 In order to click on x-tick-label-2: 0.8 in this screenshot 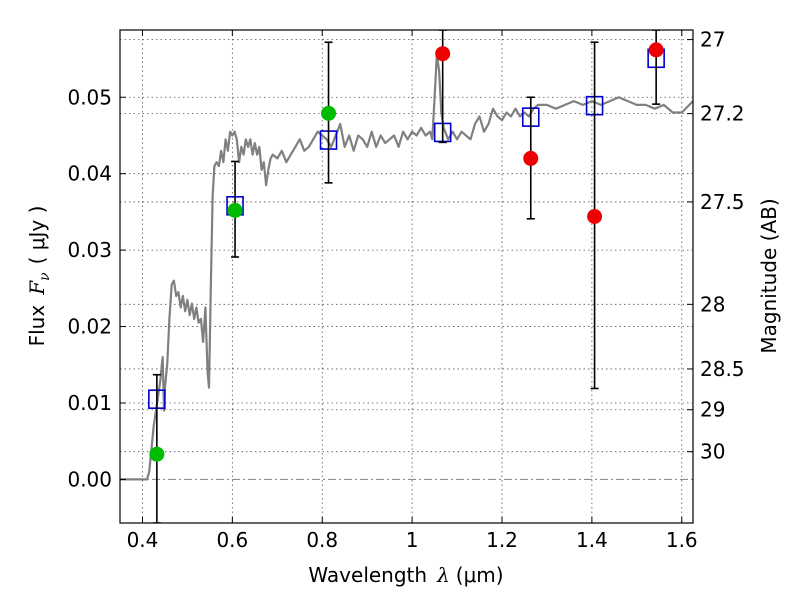, I will do `click(322, 540)`.